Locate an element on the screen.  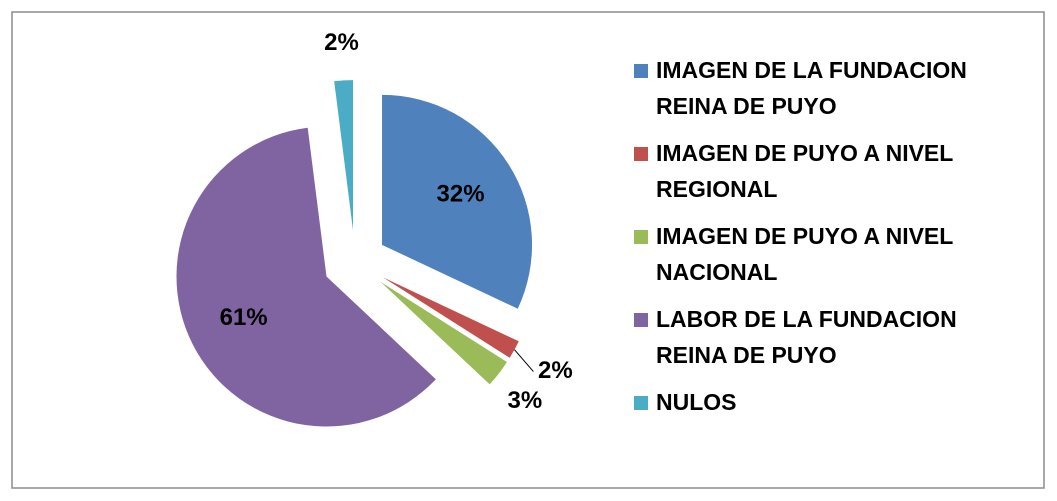
legend-item: NULOS is located at coordinates (824, 402).